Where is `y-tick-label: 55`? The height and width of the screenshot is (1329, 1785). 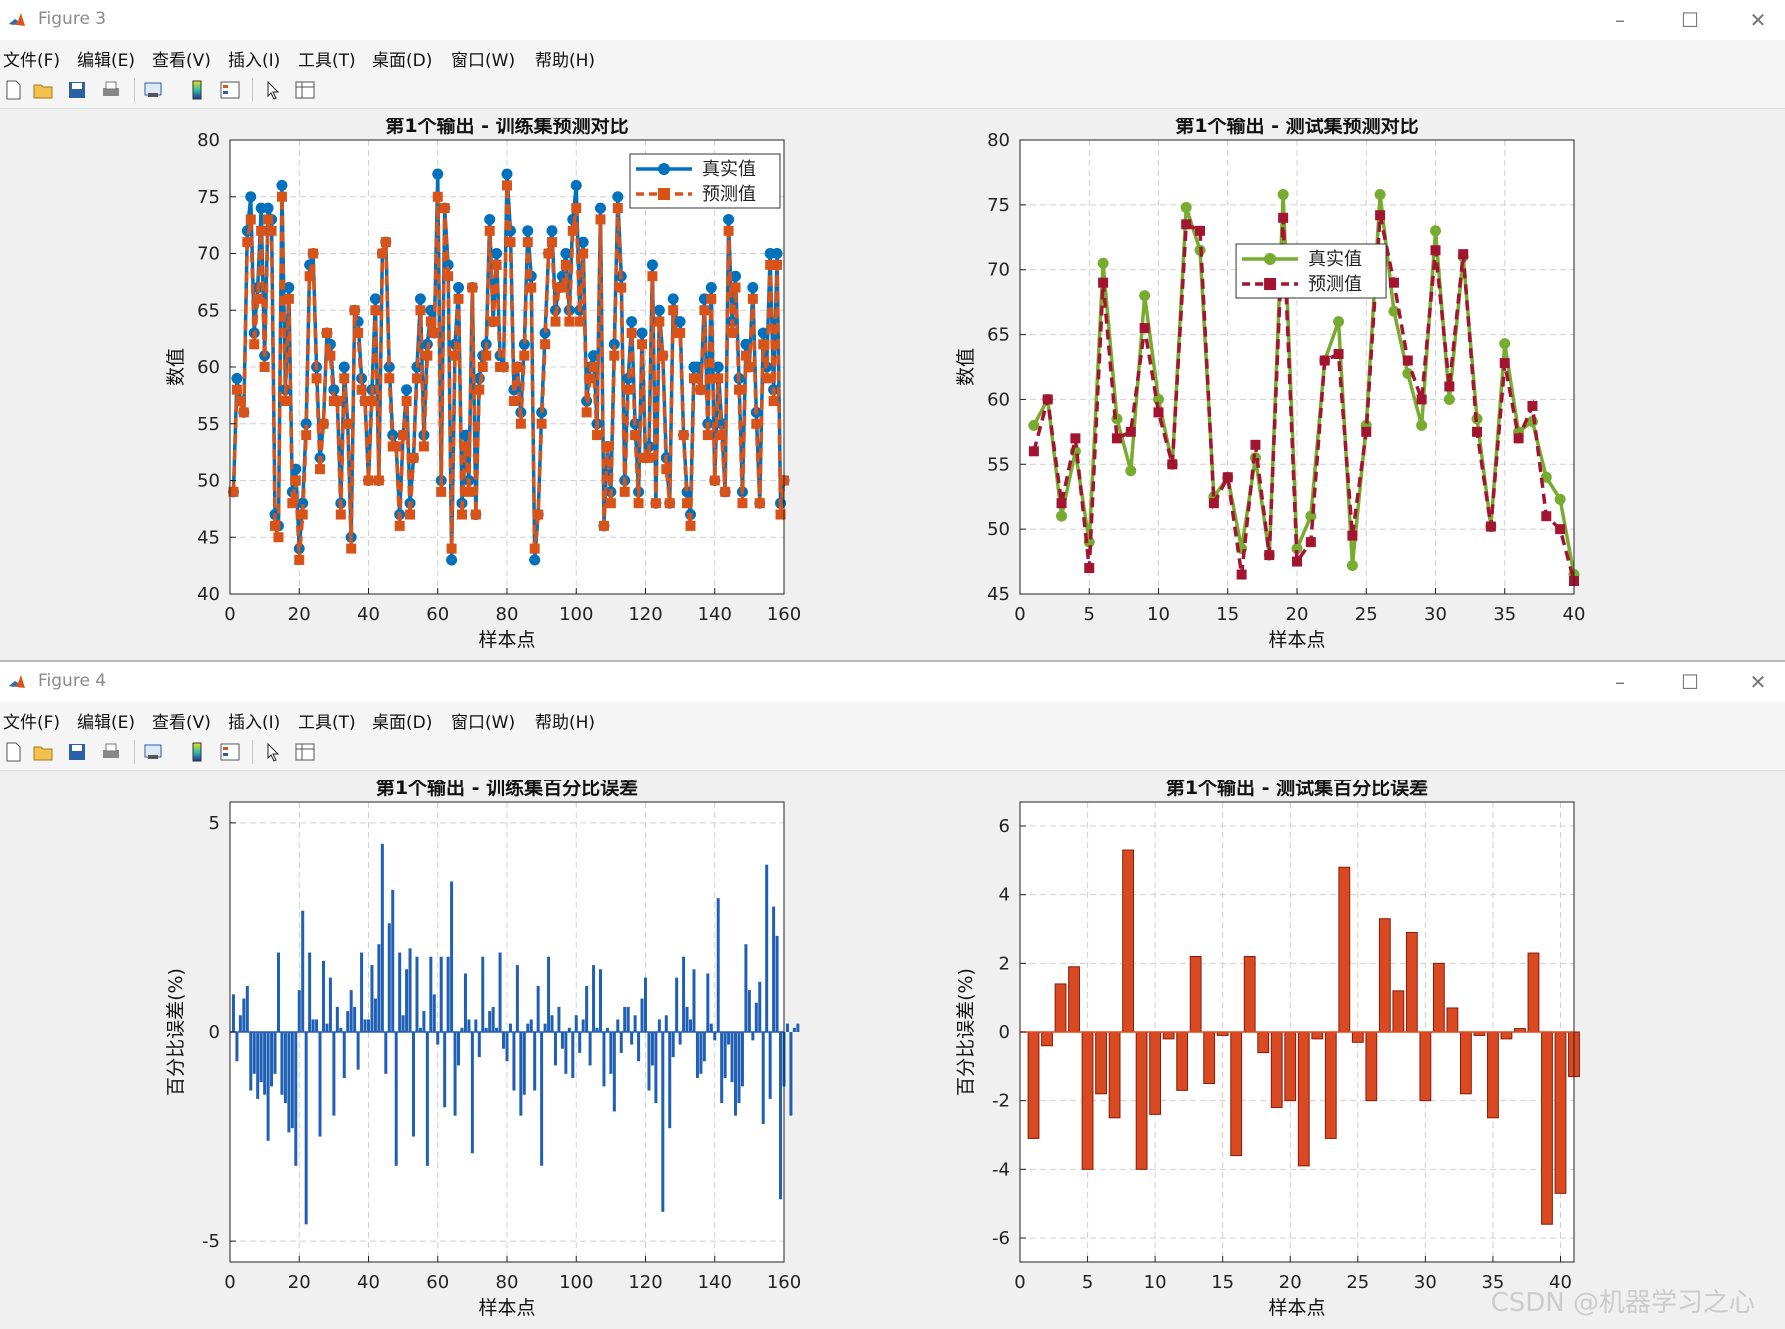
y-tick-label: 55 is located at coordinates (998, 464).